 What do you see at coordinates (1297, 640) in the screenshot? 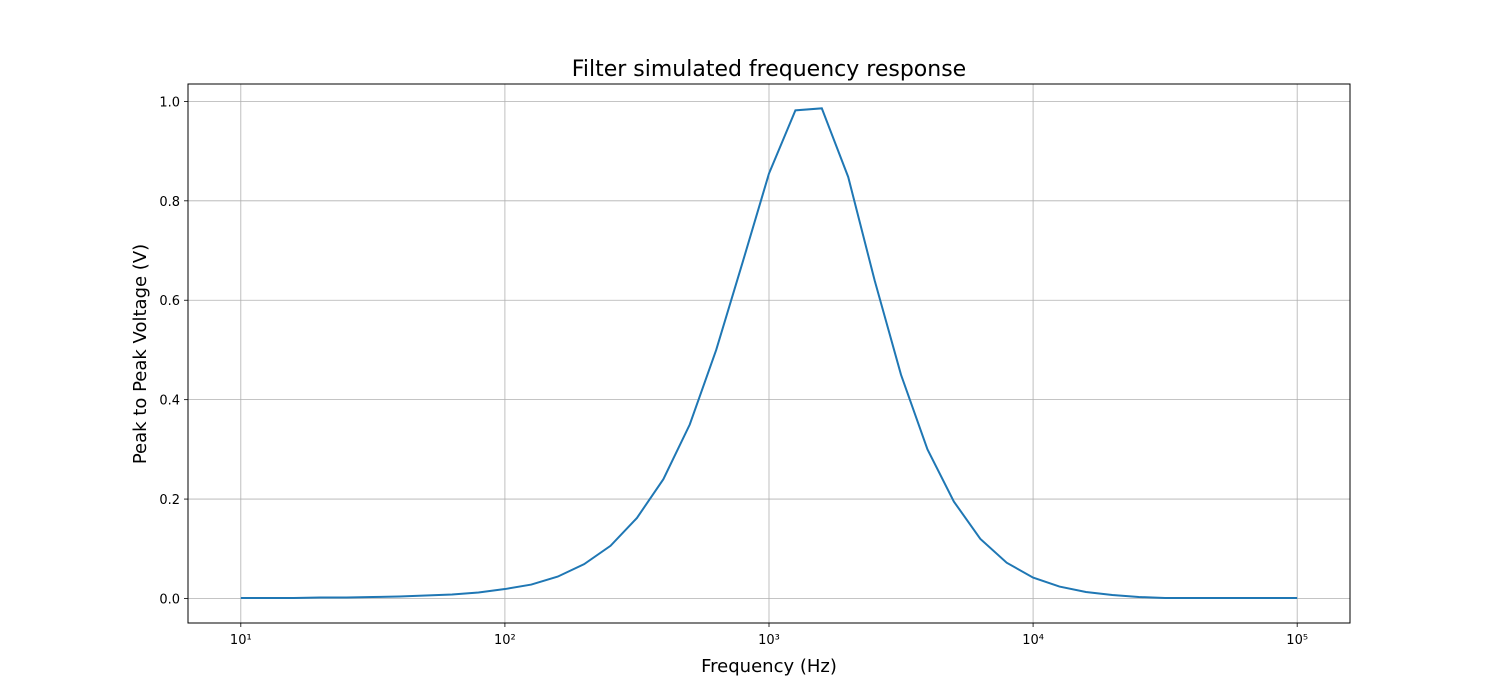
I see `x-tick-label: 10⁵` at bounding box center [1297, 640].